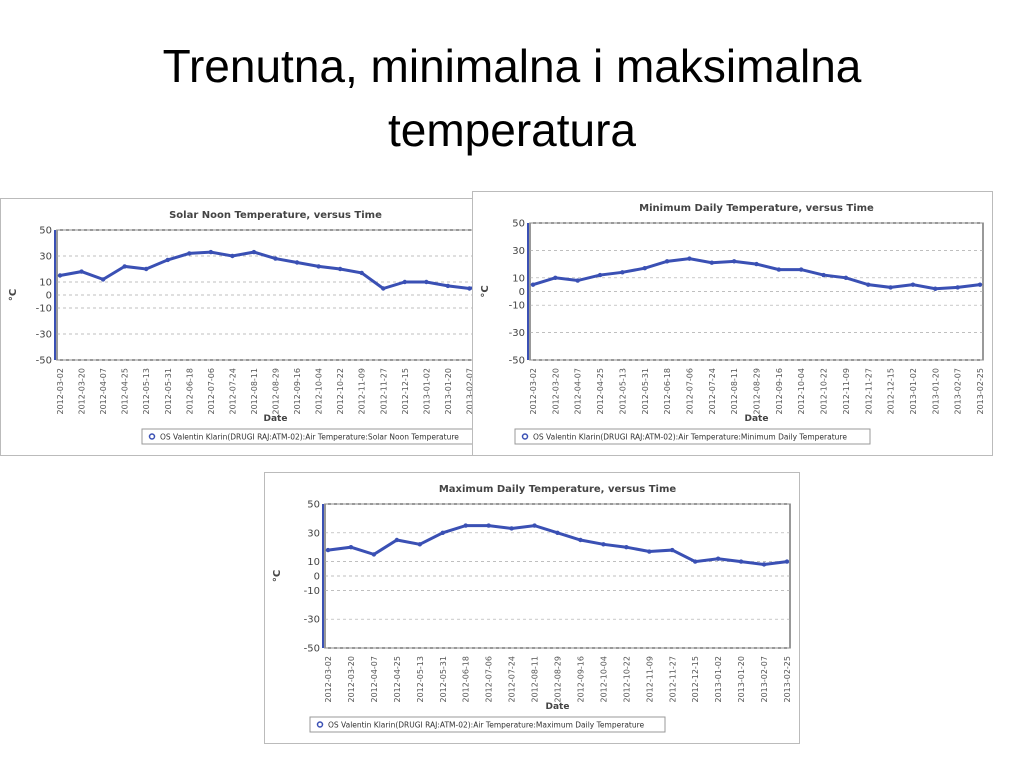 This screenshot has height=768, width=1024. Describe the element at coordinates (555, 391) in the screenshot. I see `x-tick-label: 2012-03-20` at that location.